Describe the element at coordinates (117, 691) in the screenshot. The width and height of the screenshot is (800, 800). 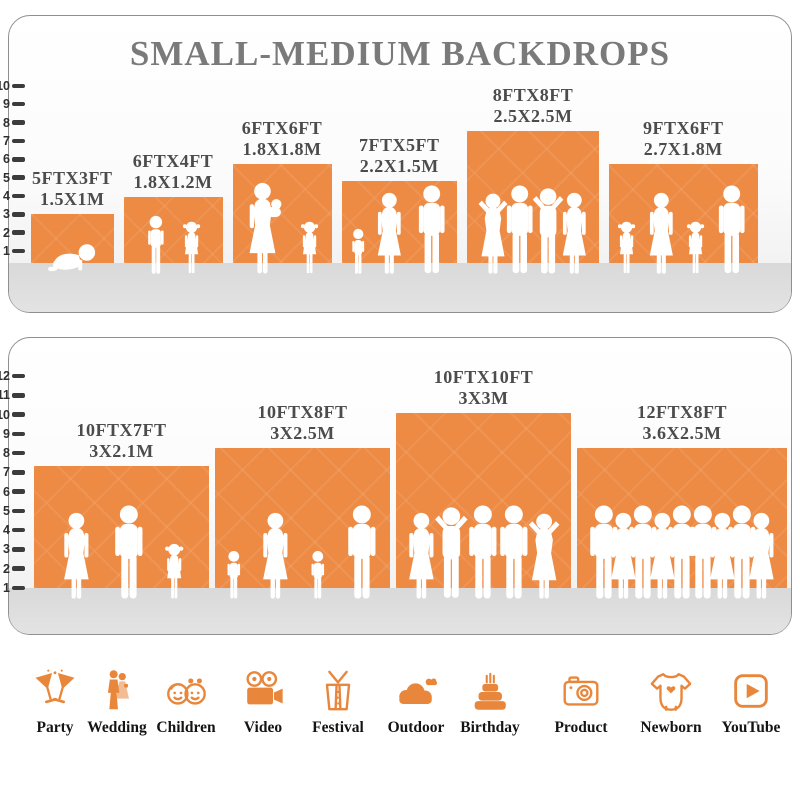
I see `wedding-icon` at that location.